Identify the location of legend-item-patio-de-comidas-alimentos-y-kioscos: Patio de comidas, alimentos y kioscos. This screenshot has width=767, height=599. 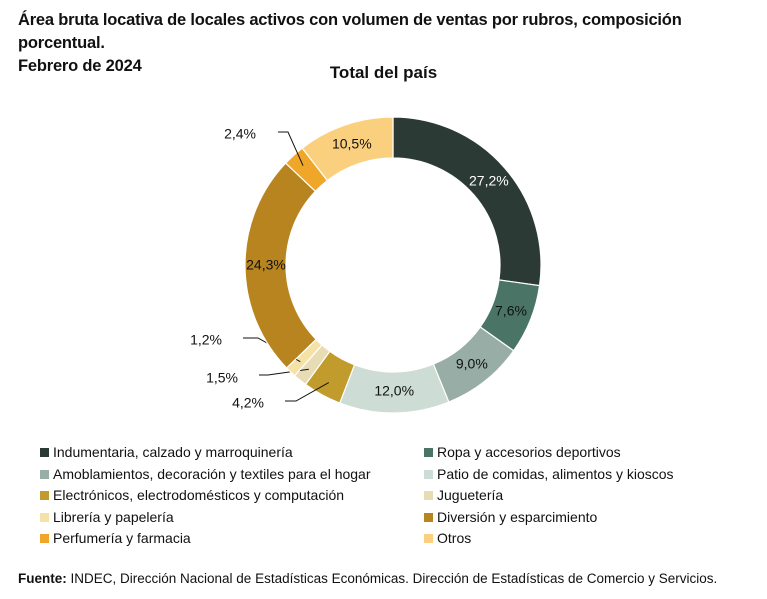
(549, 474).